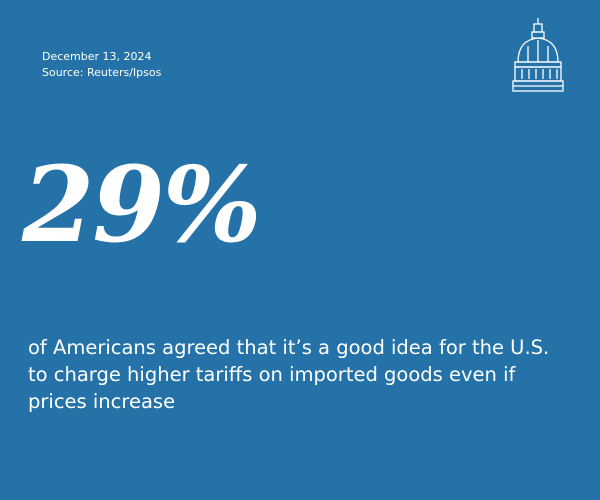 This screenshot has height=500, width=600. Describe the element at coordinates (538, 55) in the screenshot. I see `logo` at that location.